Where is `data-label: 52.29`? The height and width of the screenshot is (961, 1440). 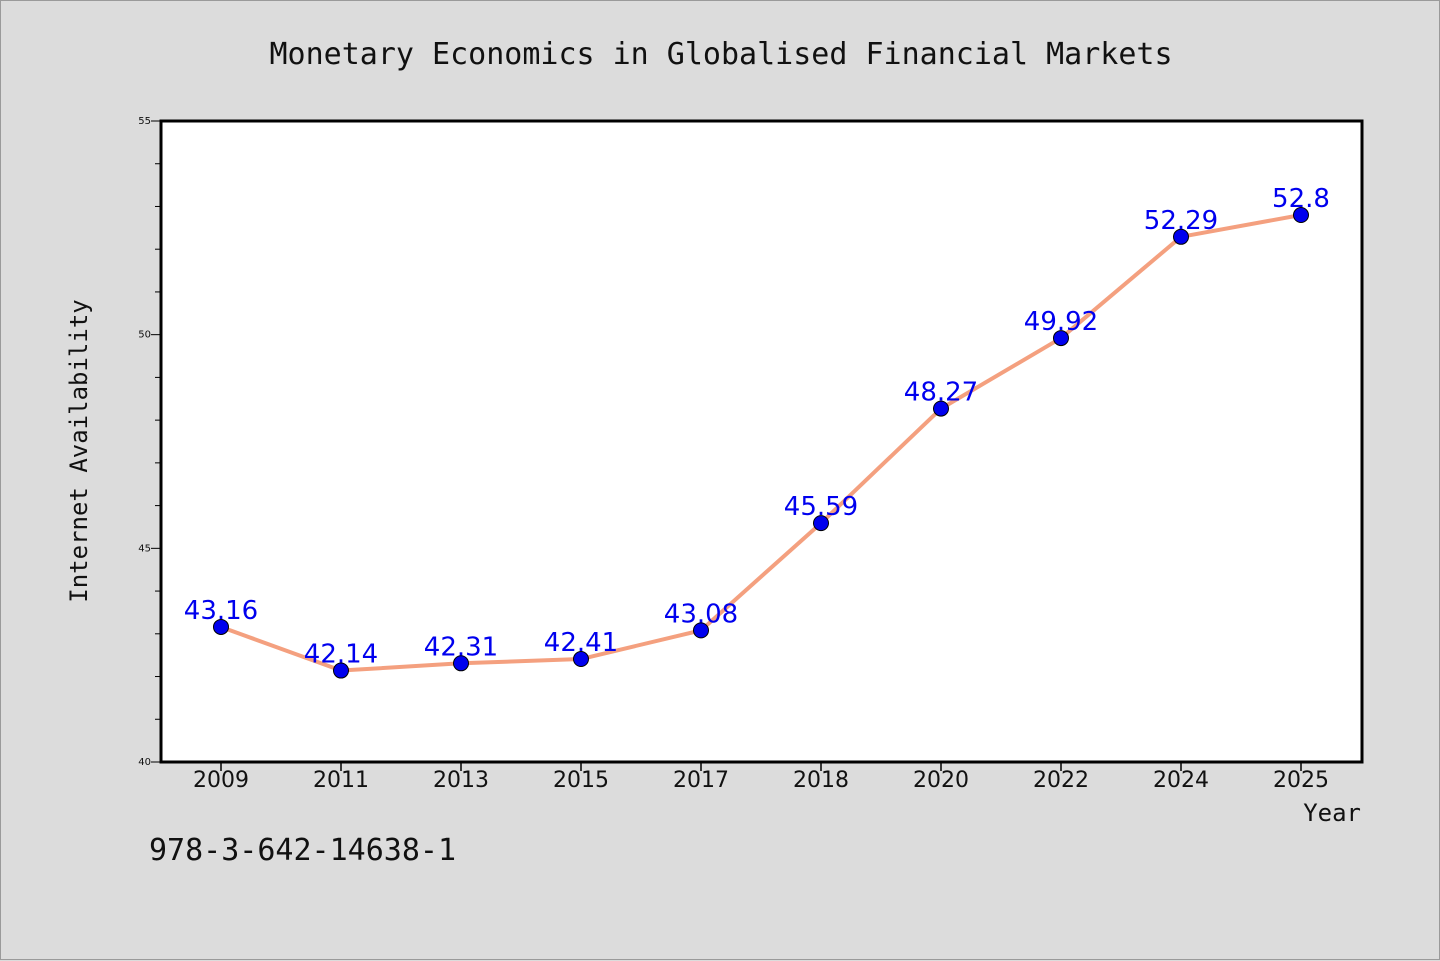 data-label: 52.29 is located at coordinates (1181, 221).